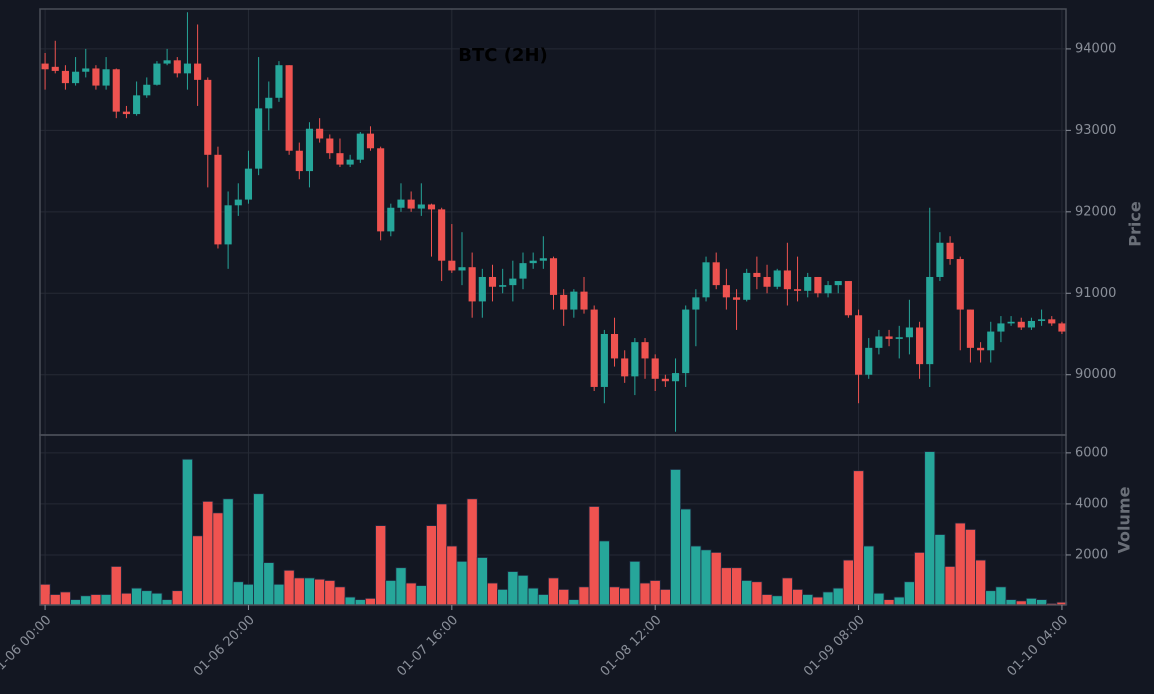 The width and height of the screenshot is (1154, 694). What do you see at coordinates (1091, 554) in the screenshot?
I see `volume-tick-label: 2000` at bounding box center [1091, 554].